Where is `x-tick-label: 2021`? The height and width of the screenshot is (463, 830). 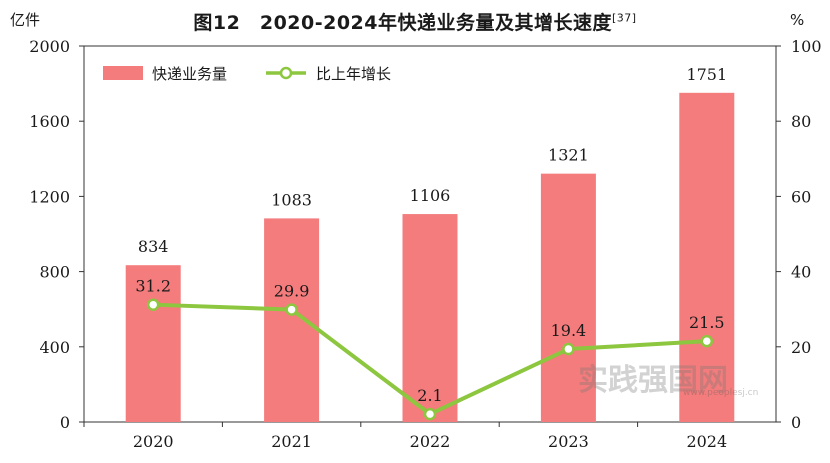 x-tick-label: 2021 is located at coordinates (291, 441).